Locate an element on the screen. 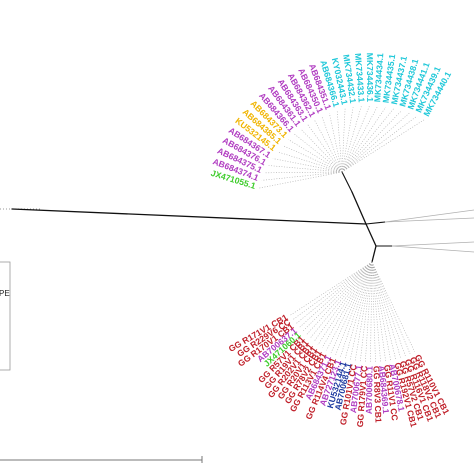 This screenshot has width=474, height=474. branch-lower is located at coordinates (371, 235).